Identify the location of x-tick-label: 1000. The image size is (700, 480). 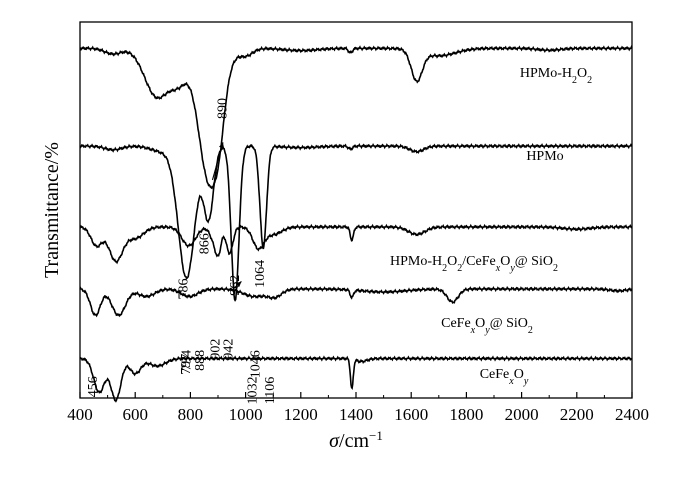
(246, 414).